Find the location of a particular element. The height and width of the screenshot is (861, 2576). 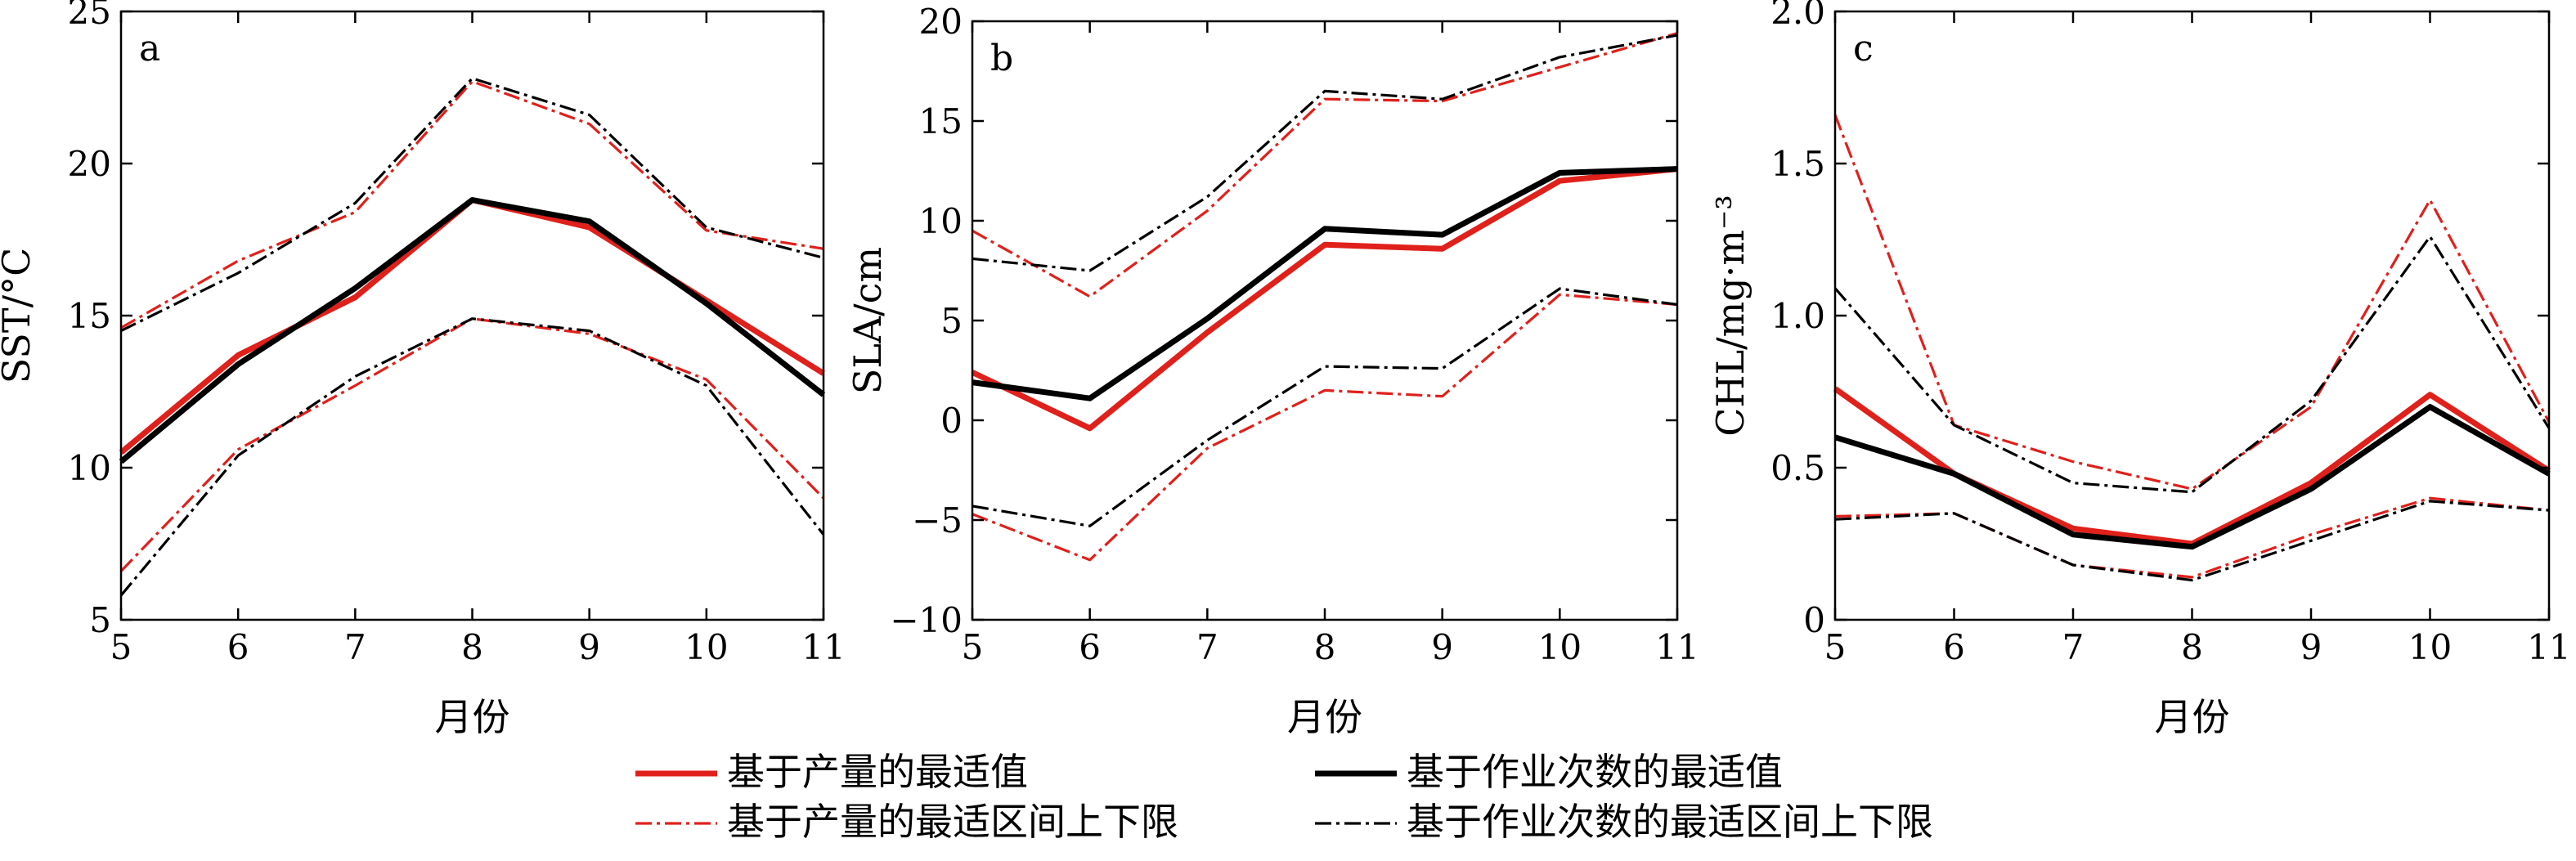

y-tick-label: 25 is located at coordinates (89, 16).